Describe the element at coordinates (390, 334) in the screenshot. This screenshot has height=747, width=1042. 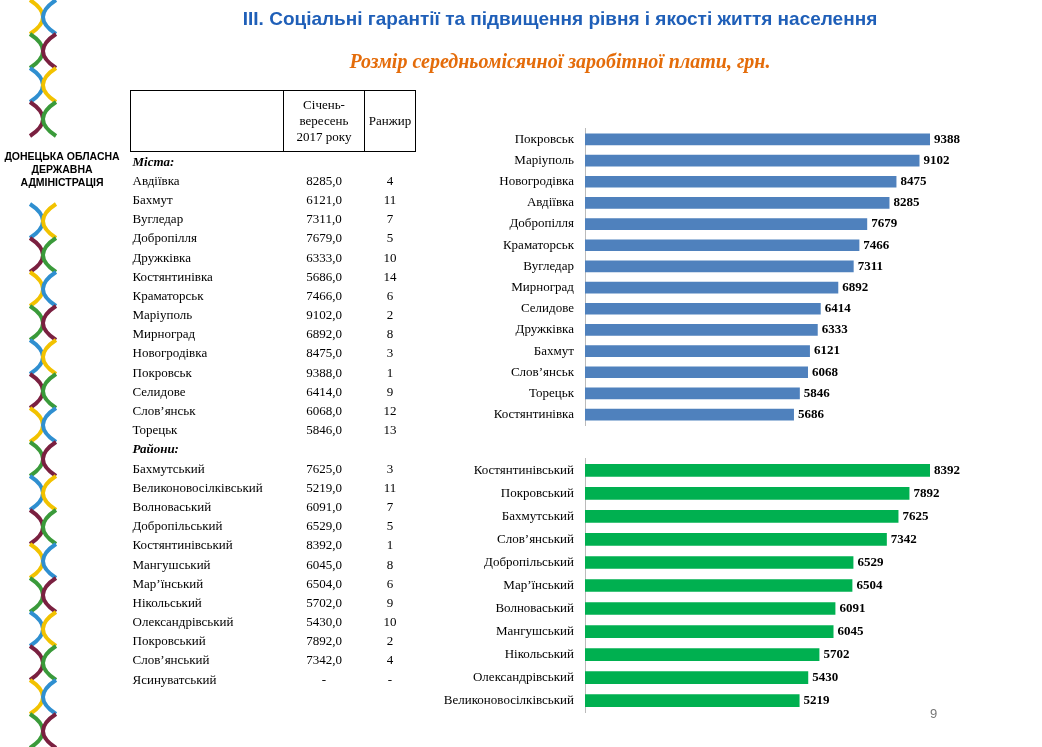
I see `data-label: 8` at that location.